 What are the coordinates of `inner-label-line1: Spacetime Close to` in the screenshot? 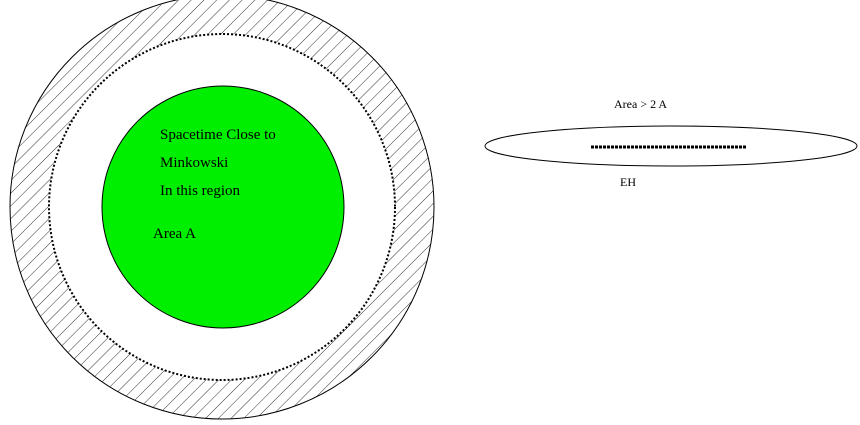 It's located at (218, 135).